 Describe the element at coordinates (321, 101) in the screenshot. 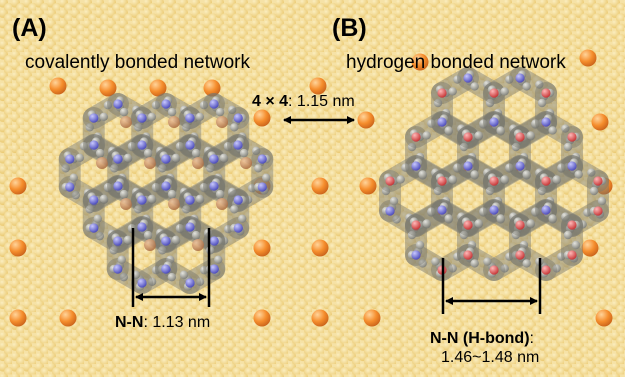

I see `lattice-measurement-value: : 1.15 nm` at that location.